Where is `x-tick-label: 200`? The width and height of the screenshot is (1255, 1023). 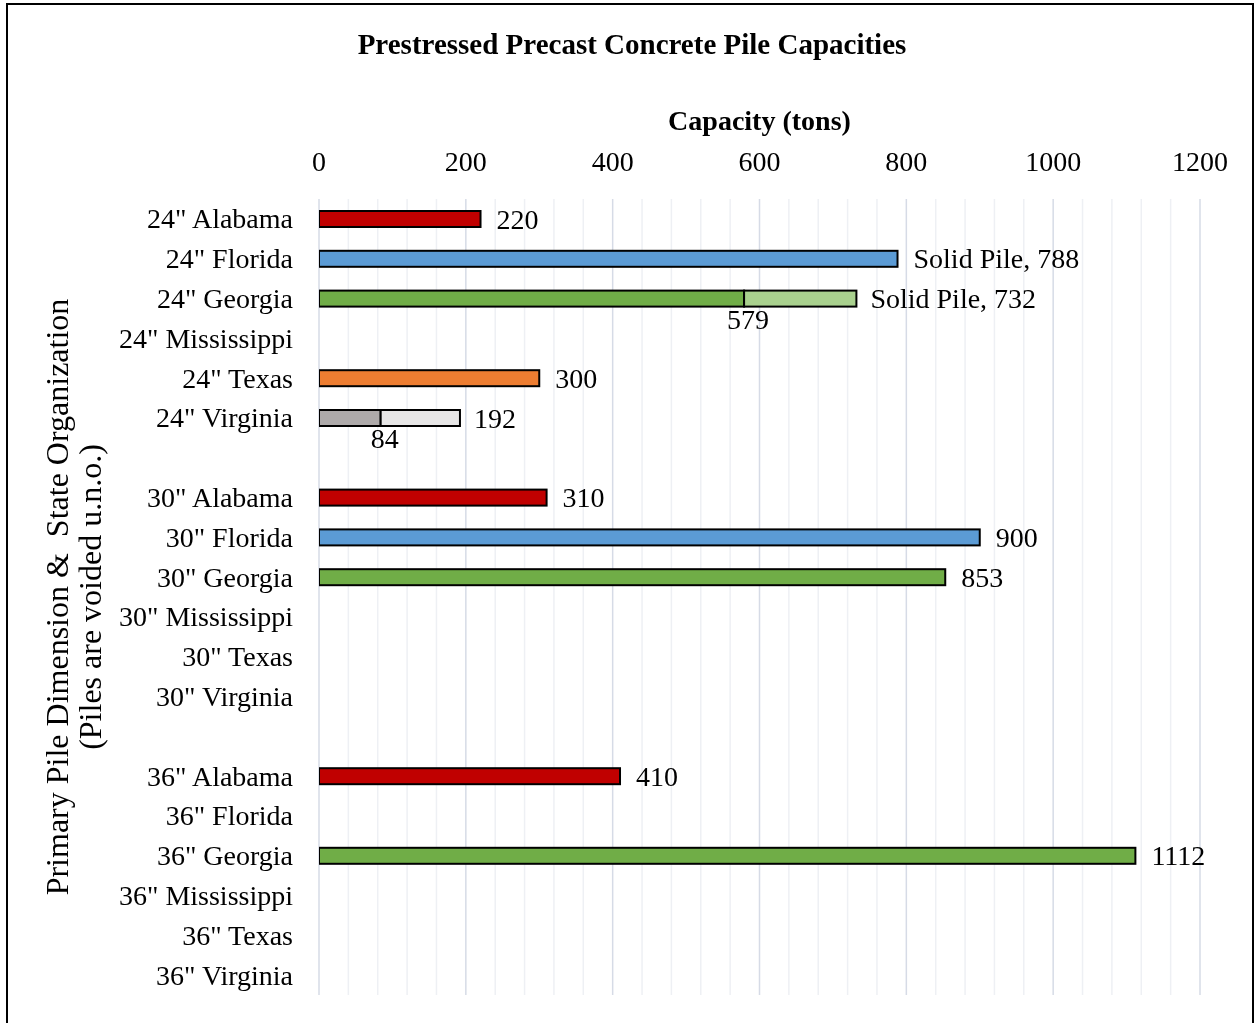
x-tick-label: 200 is located at coordinates (465, 161).